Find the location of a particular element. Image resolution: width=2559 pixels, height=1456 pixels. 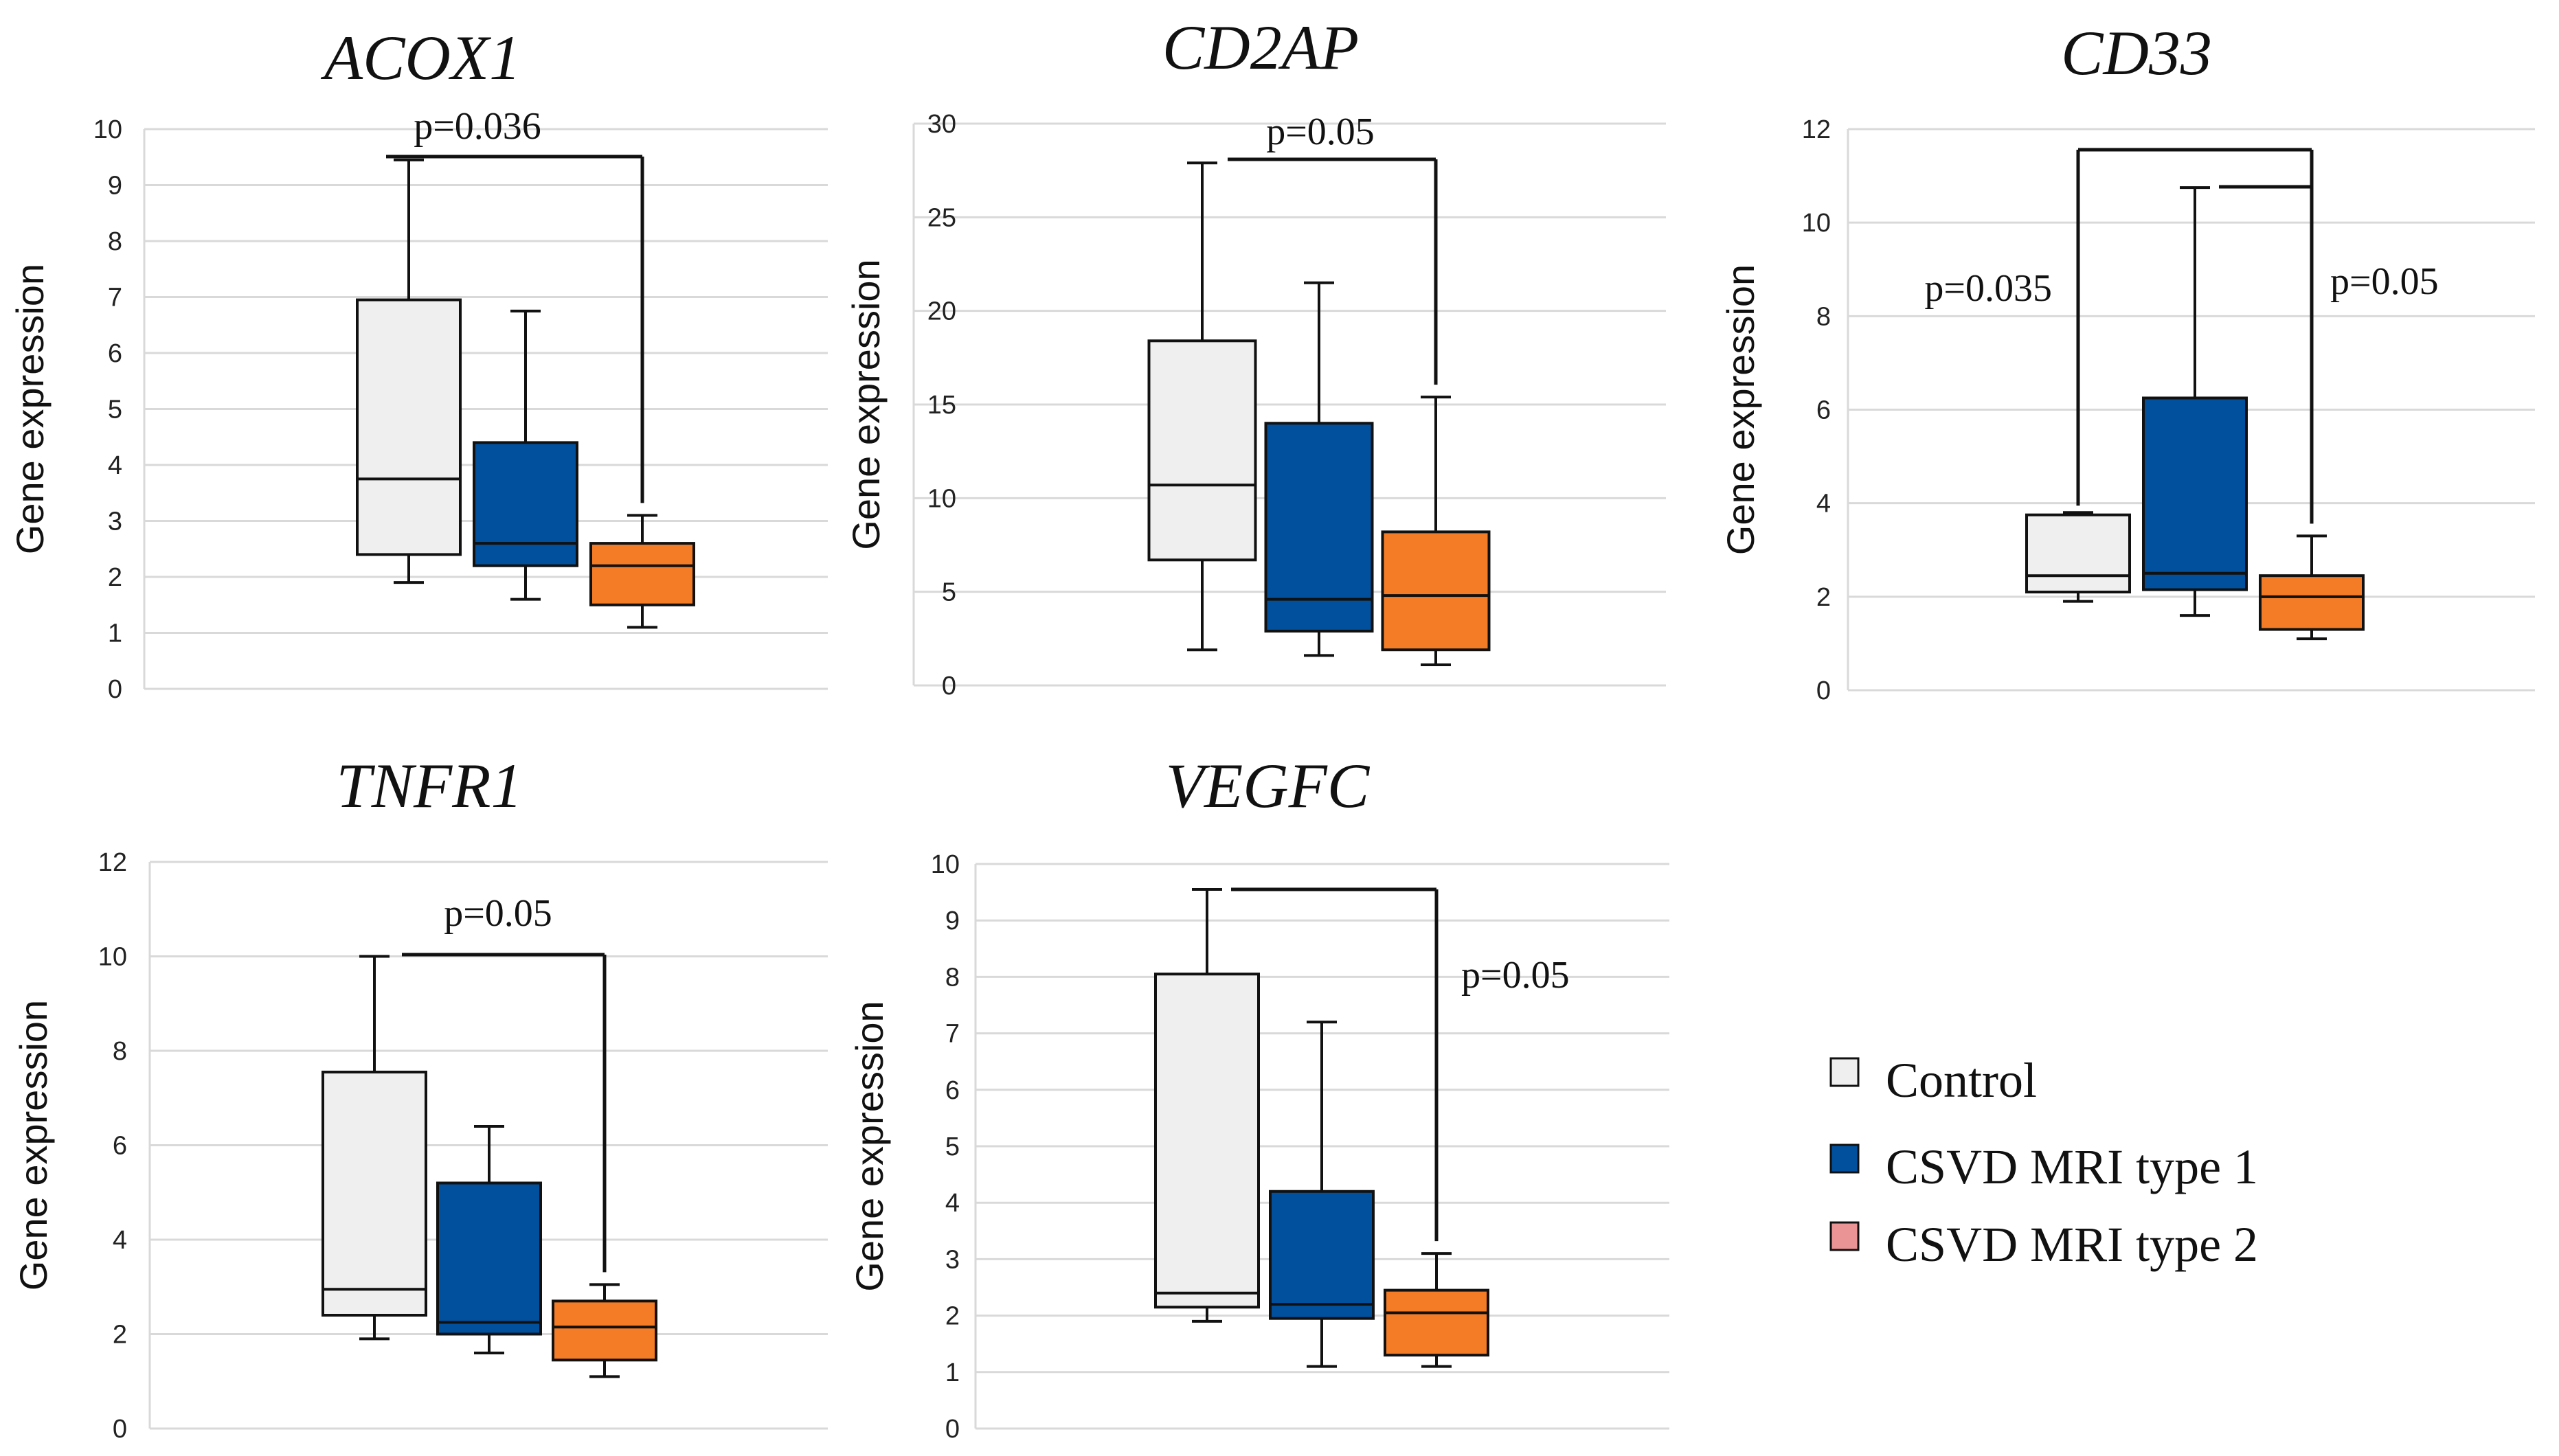

legend: Control CSVD MRI type 1 CSVD MRI type 2 is located at coordinates (2043, 1162).